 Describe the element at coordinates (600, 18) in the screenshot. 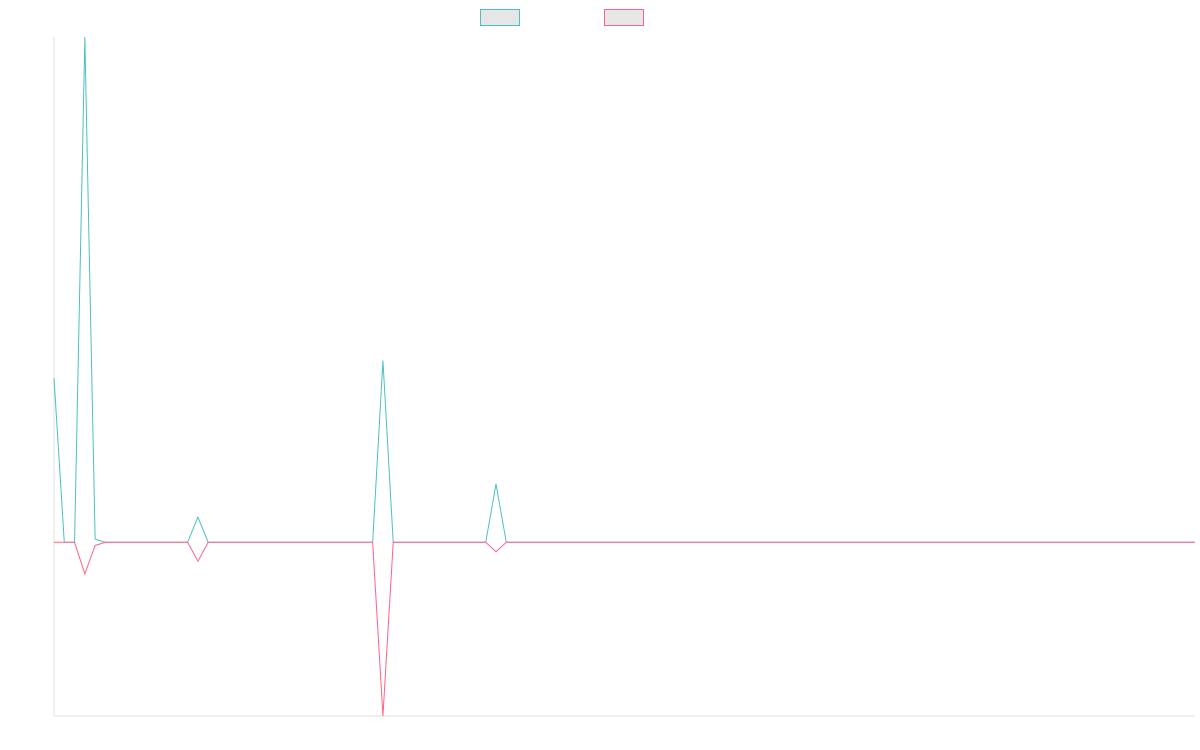

I see `legend` at that location.